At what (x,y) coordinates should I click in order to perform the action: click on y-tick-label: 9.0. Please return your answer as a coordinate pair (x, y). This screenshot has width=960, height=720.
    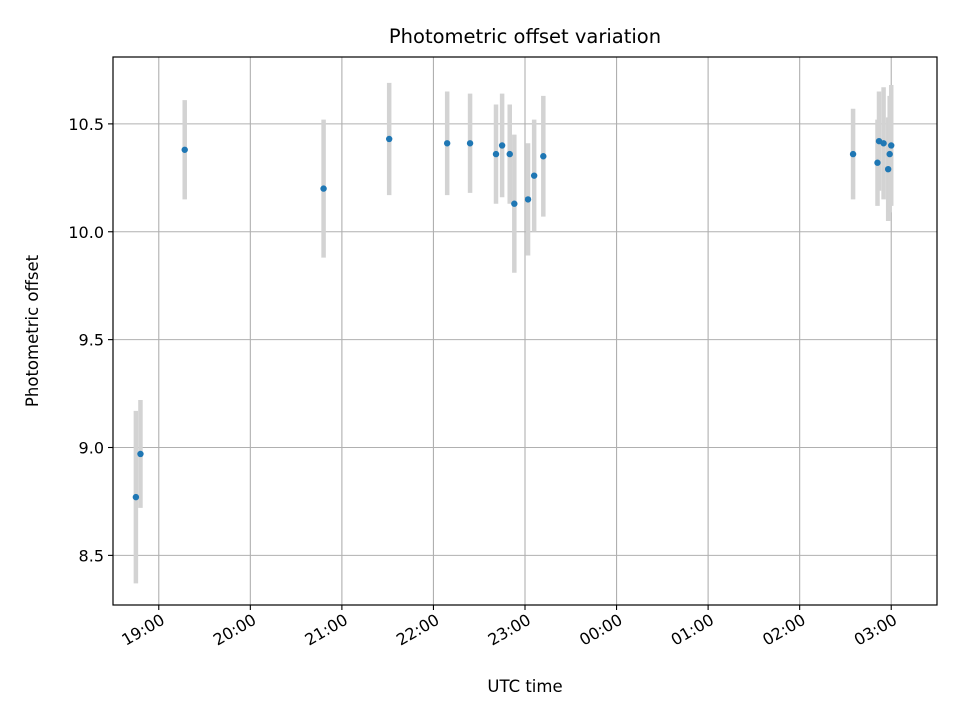
    Looking at the image, I should click on (91, 448).